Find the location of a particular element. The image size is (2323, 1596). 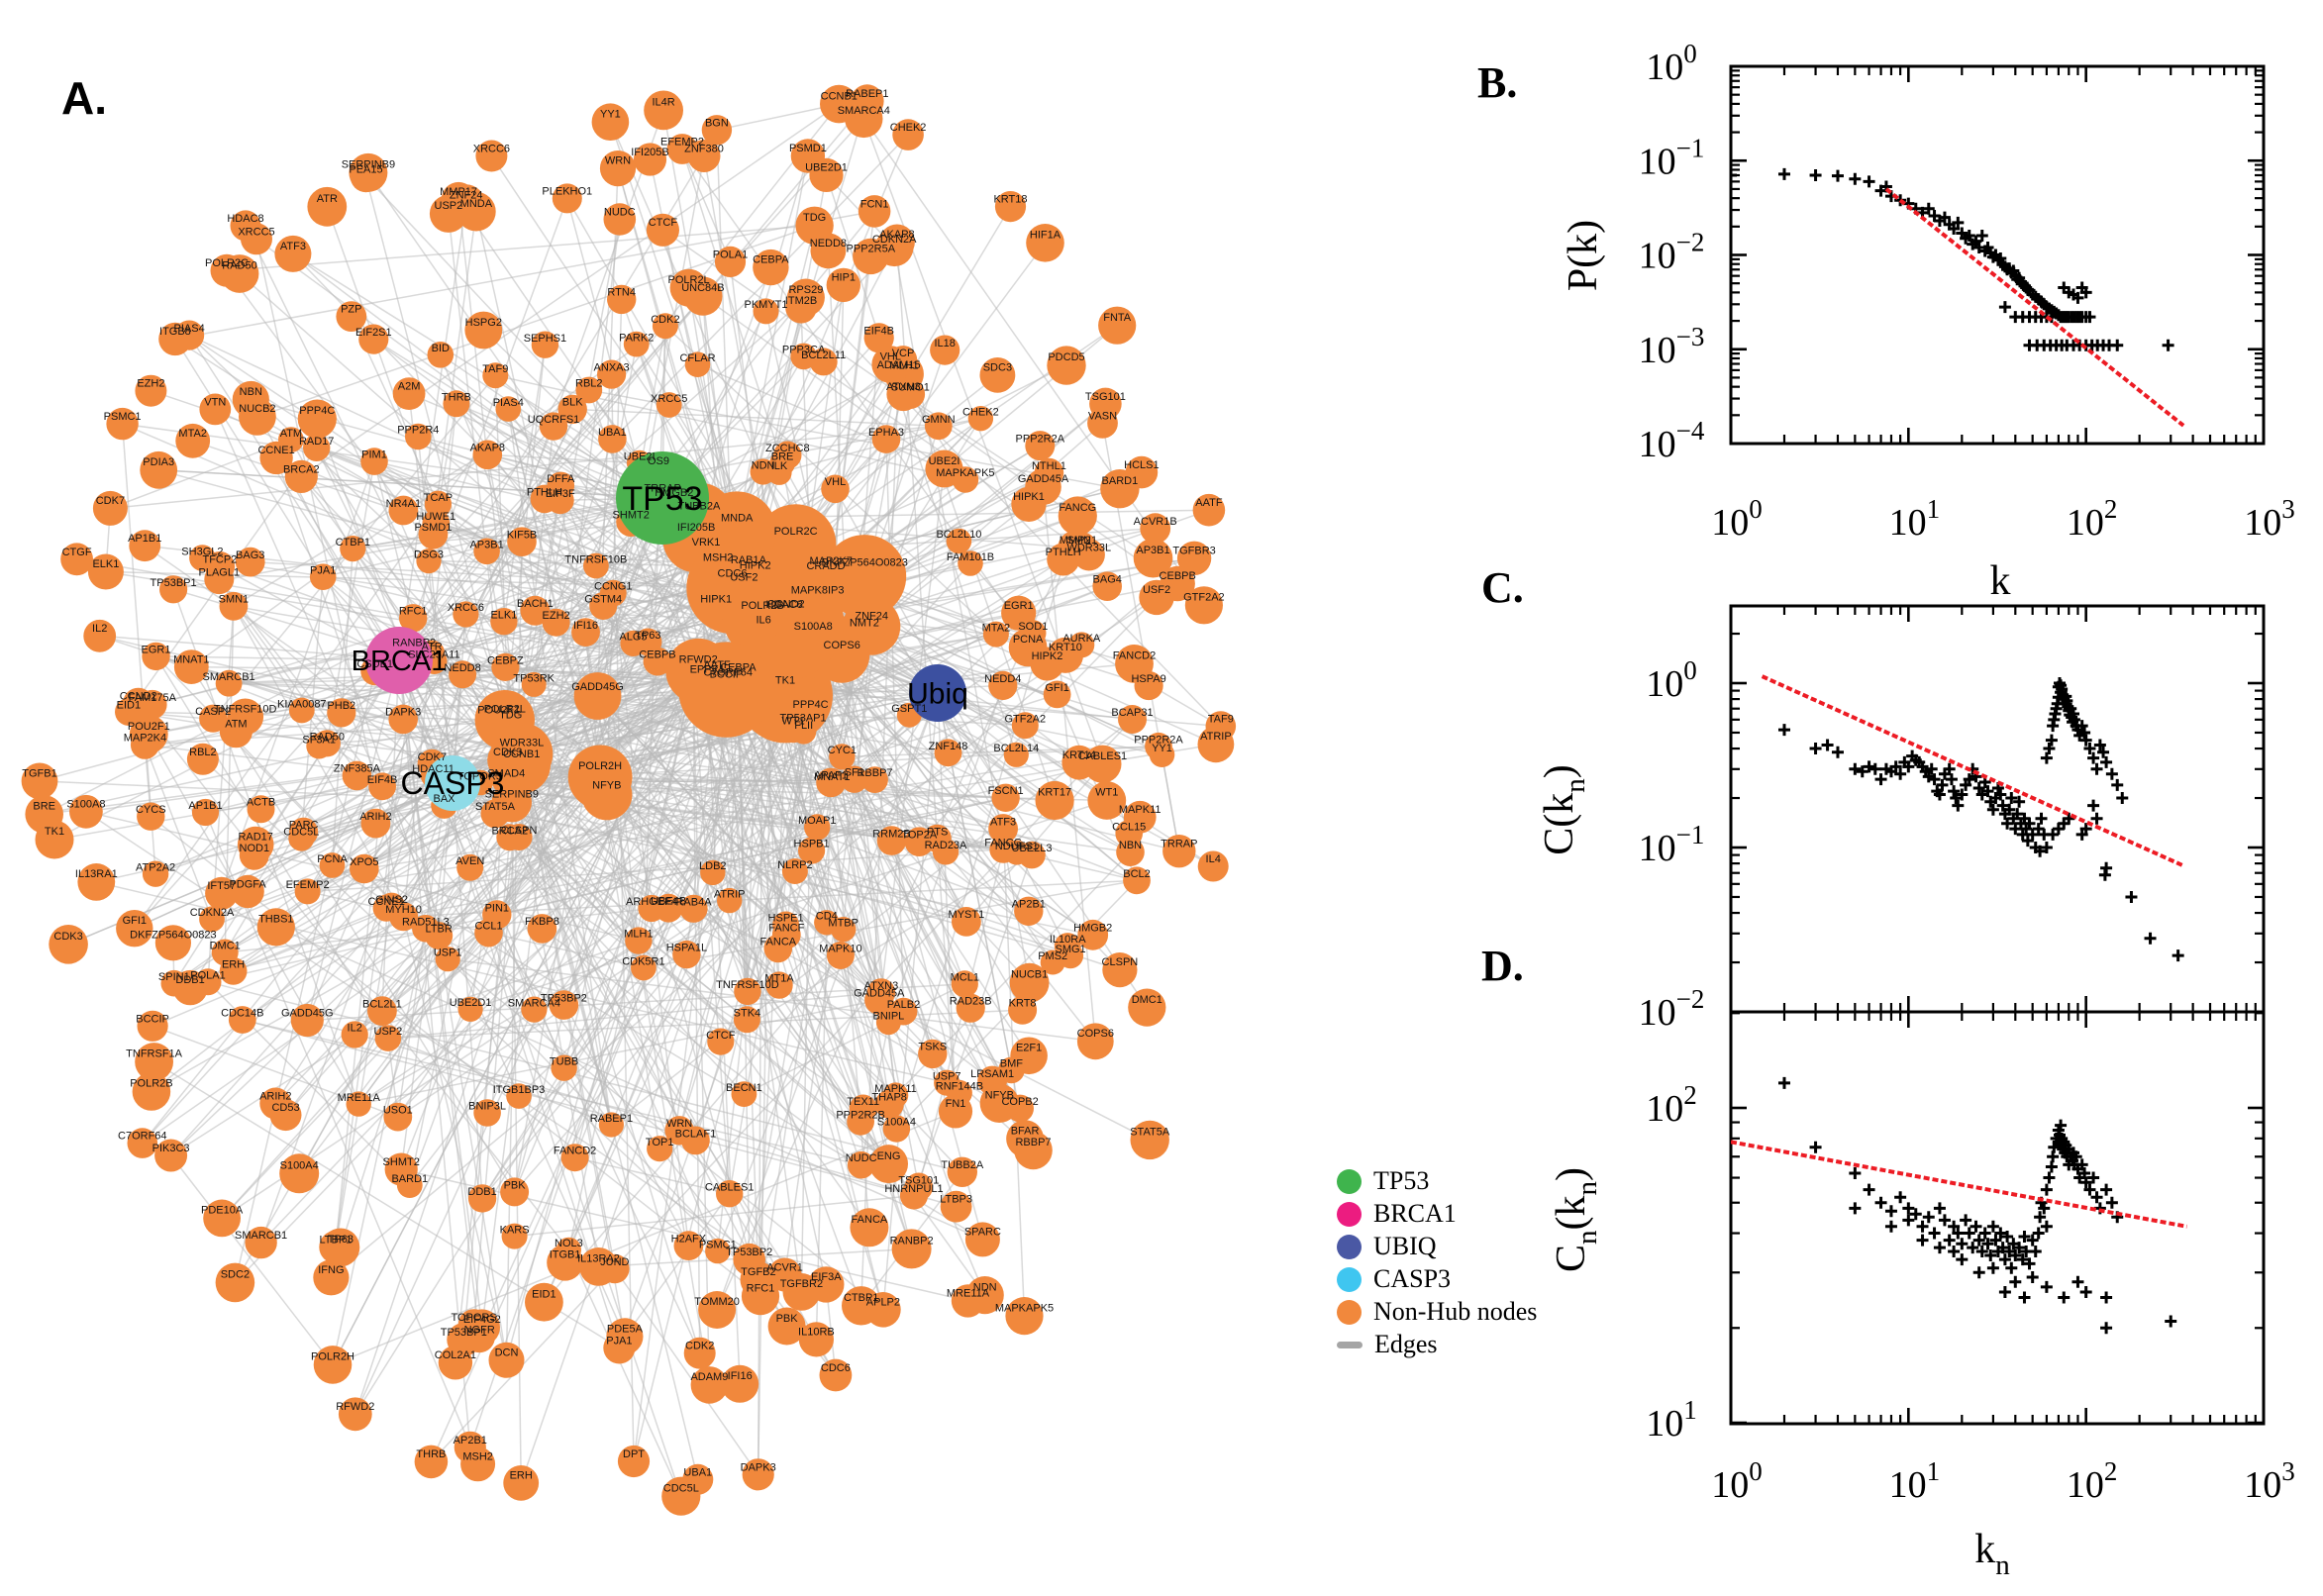

network-node-label: RRM2B is located at coordinates (891, 834).